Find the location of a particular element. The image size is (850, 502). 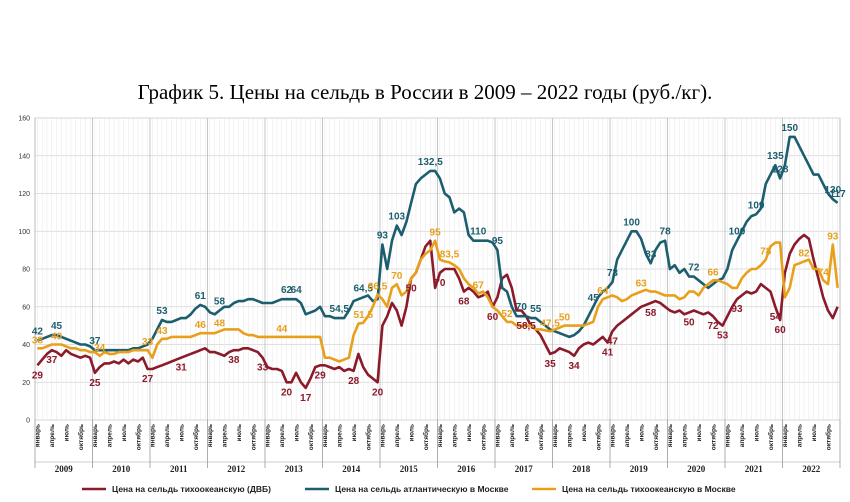

y-tick-label: 120 is located at coordinates (24, 194).